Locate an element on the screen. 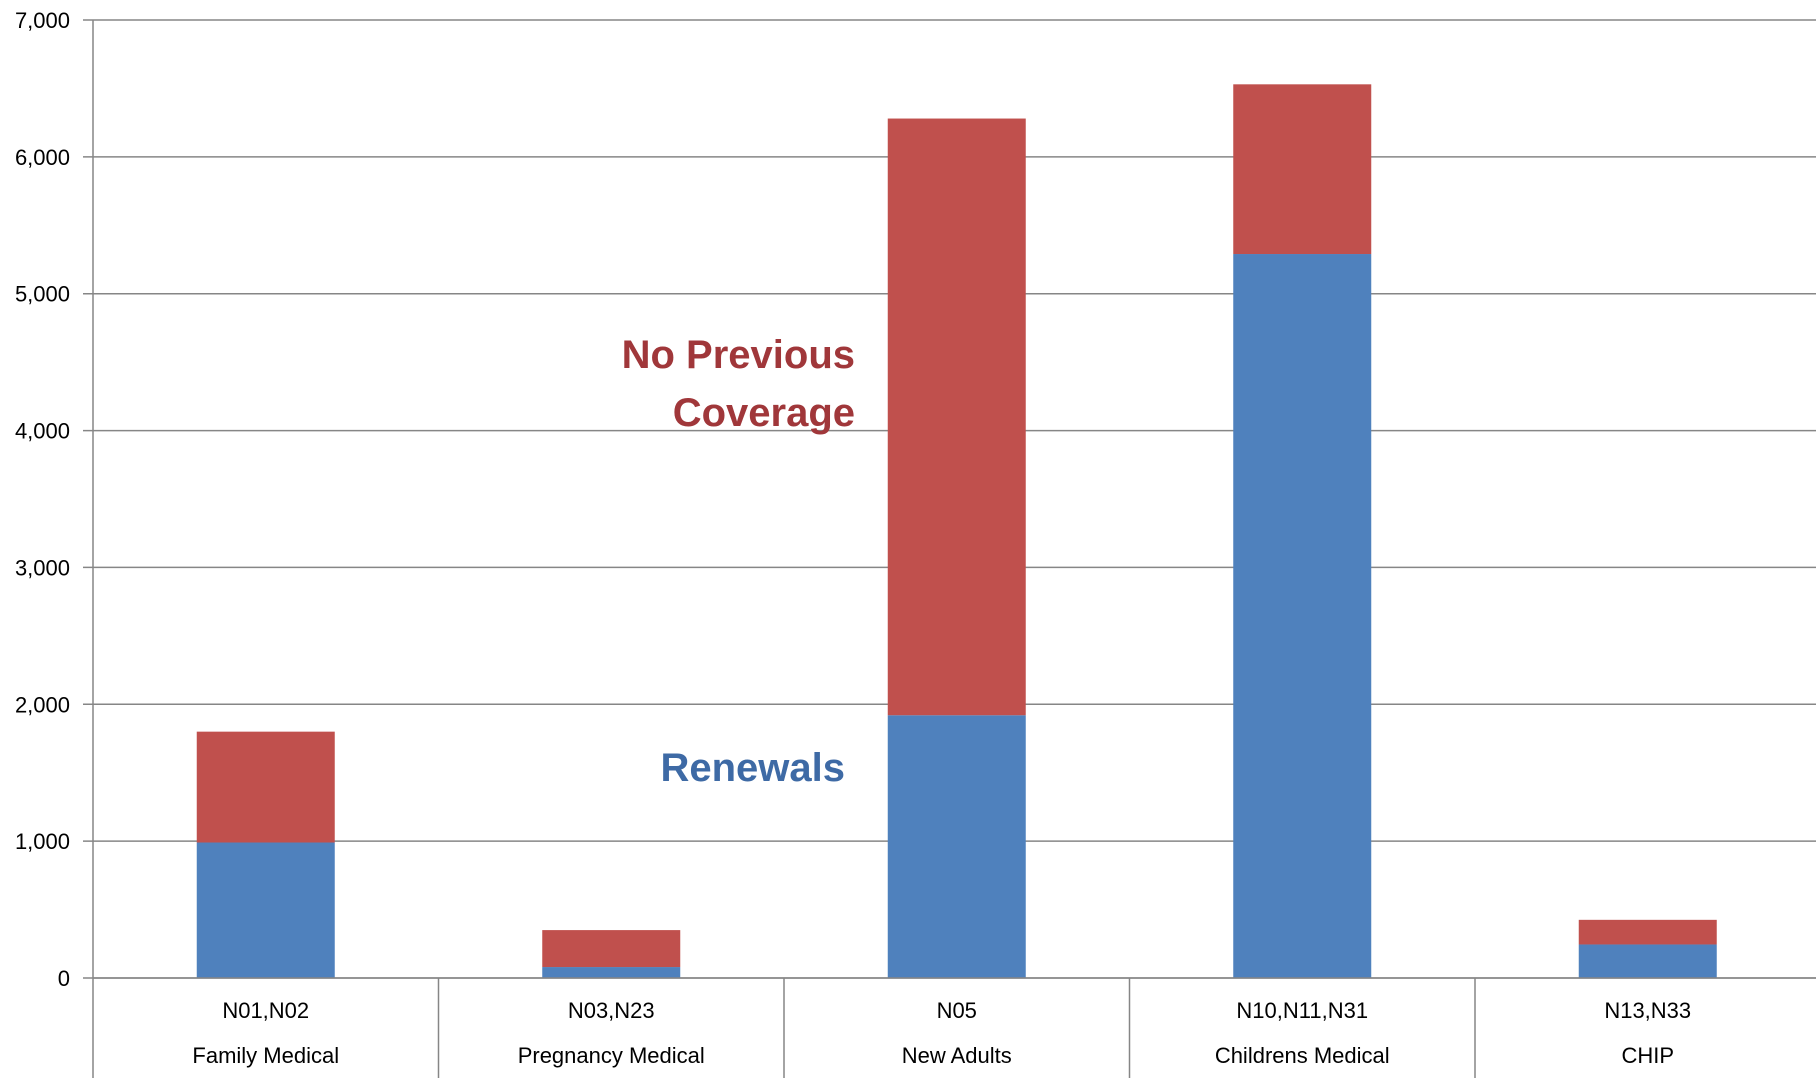  category-code-label: N03,N23 is located at coordinates (611, 1010).